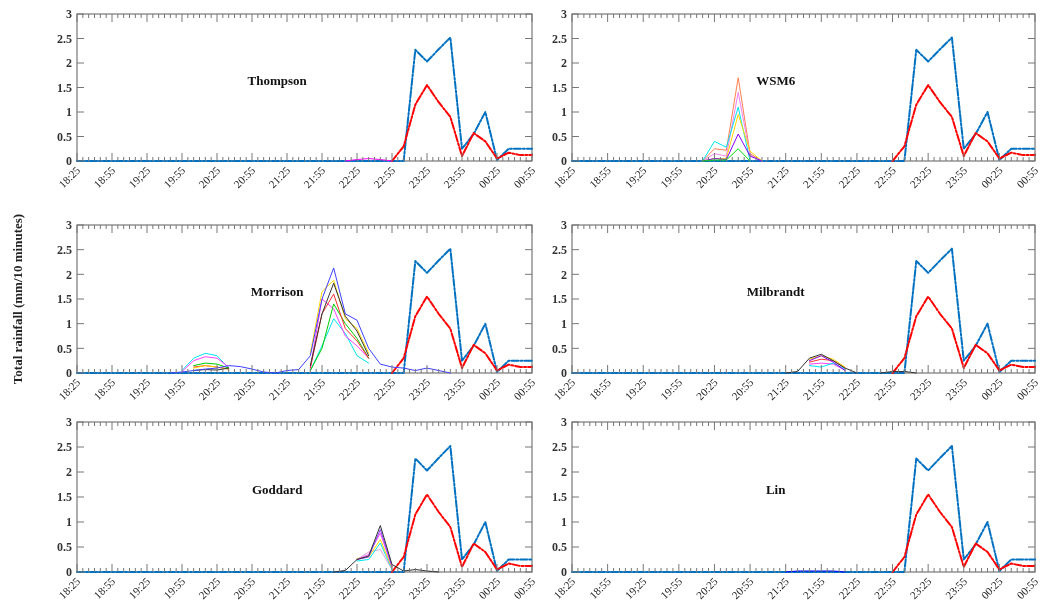 Image resolution: width=1041 pixels, height=606 pixels. What do you see at coordinates (776, 80) in the screenshot?
I see `text: WSM6` at bounding box center [776, 80].